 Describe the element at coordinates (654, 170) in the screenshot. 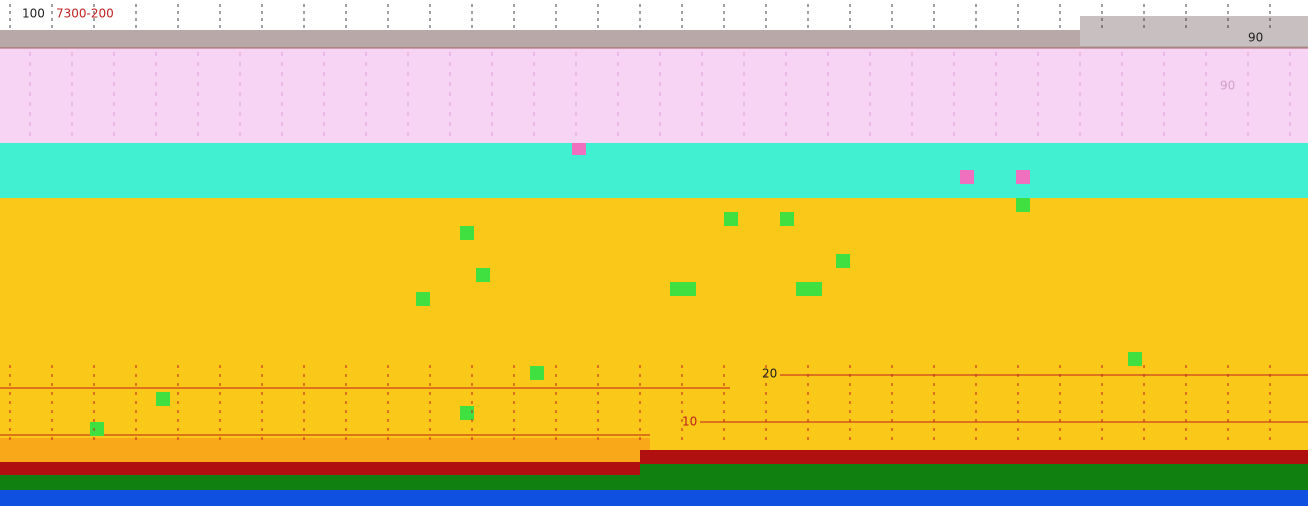

I see `cyan-band` at that location.